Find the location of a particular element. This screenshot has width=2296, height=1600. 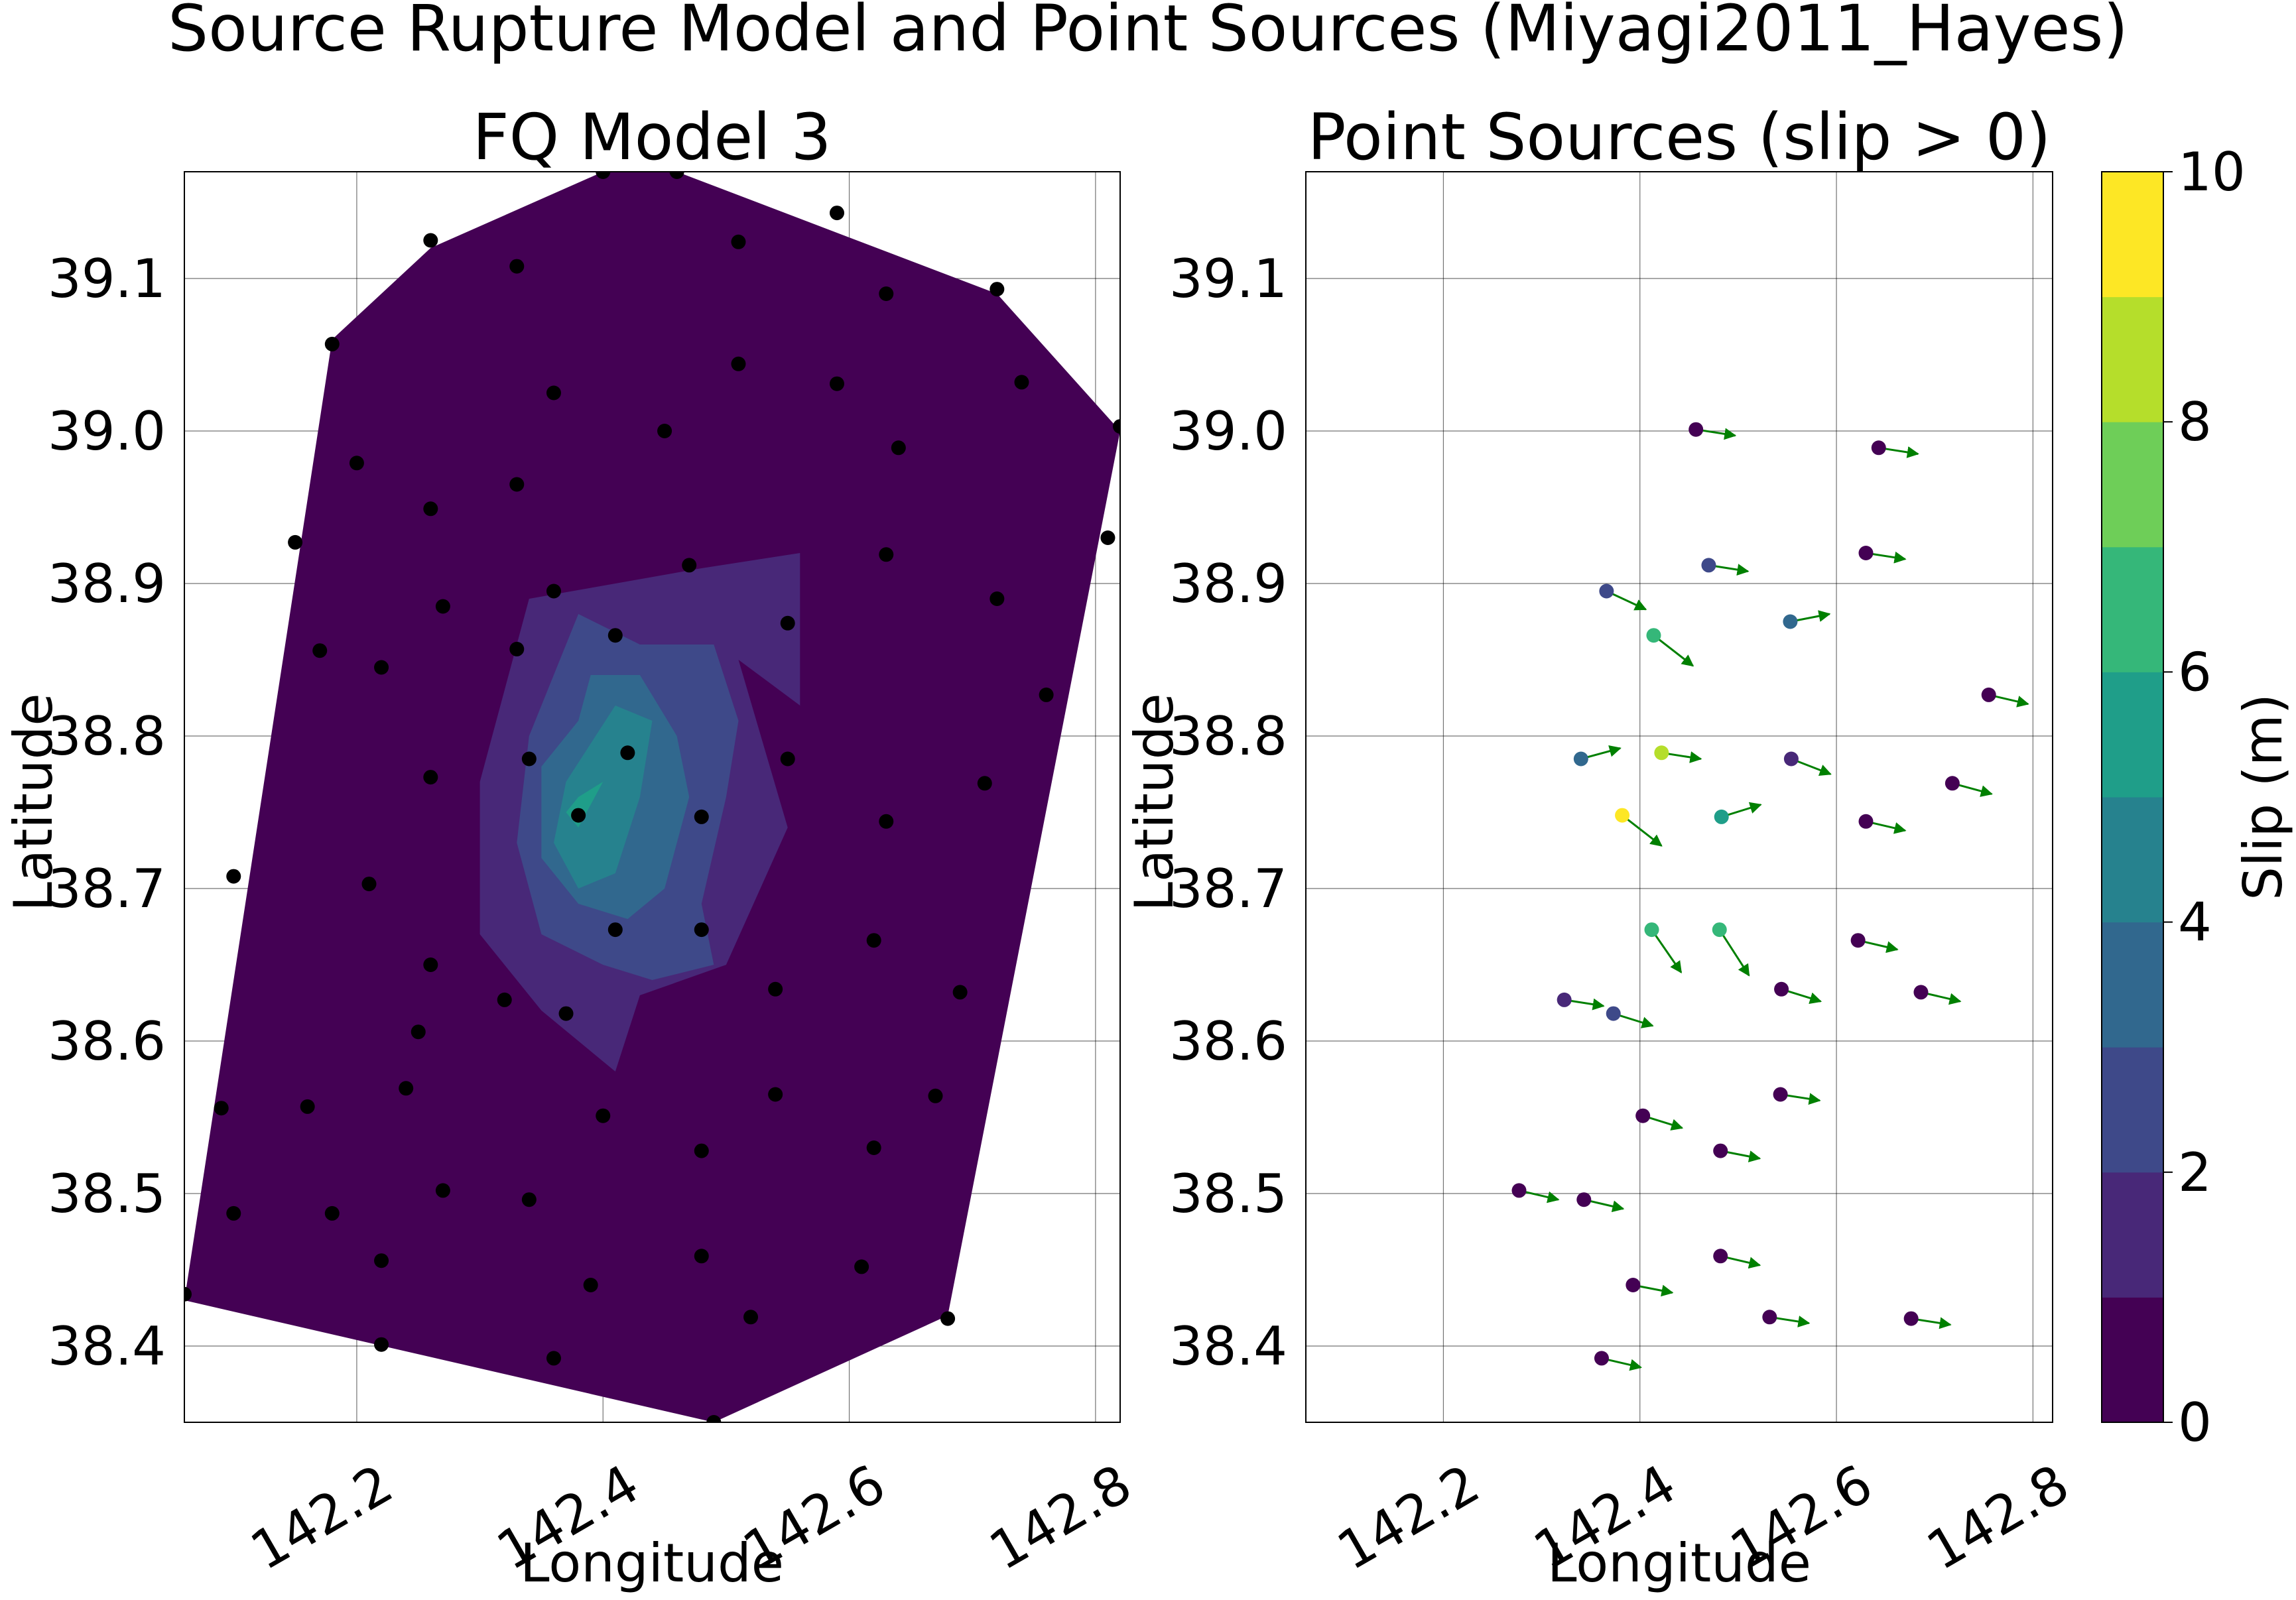

colorbar-frame is located at coordinates (2132, 797).